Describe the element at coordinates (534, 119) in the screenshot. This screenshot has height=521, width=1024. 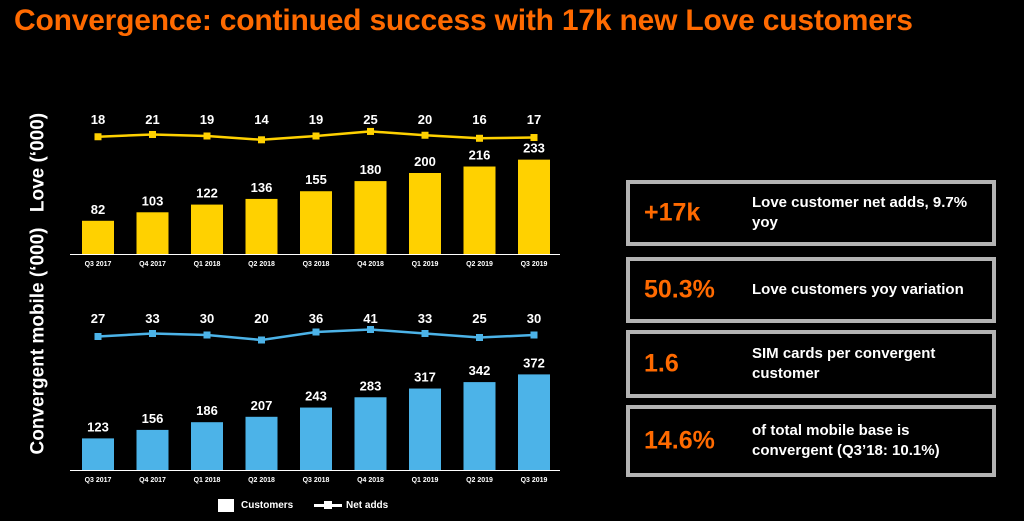
I see `love-net-adds-value-label: 17` at that location.